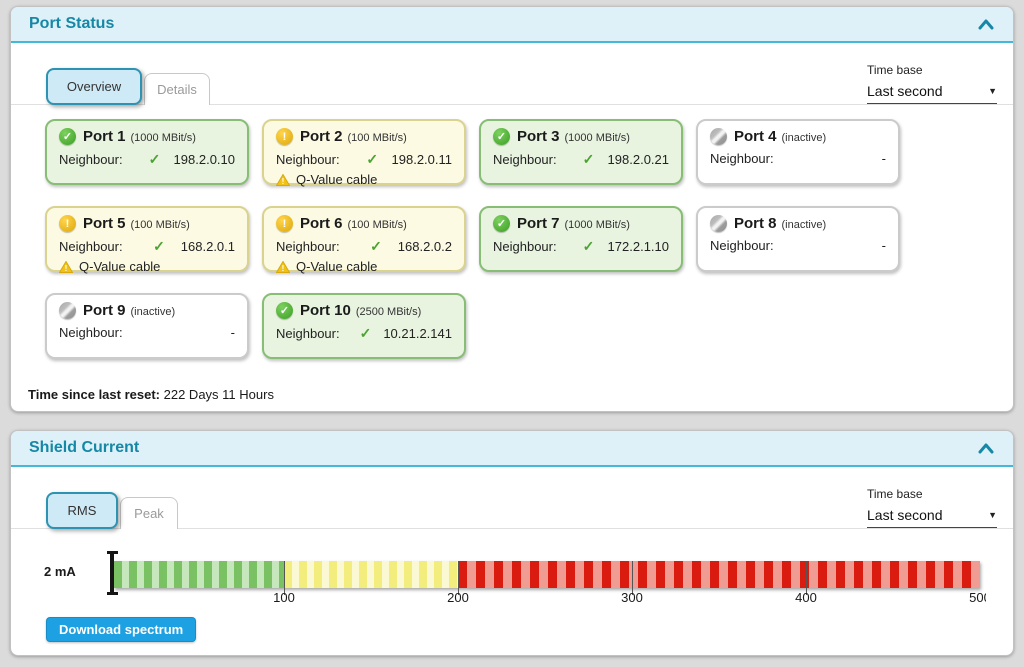 The image size is (1024, 667). I want to click on port-name: Port 10, so click(325, 310).